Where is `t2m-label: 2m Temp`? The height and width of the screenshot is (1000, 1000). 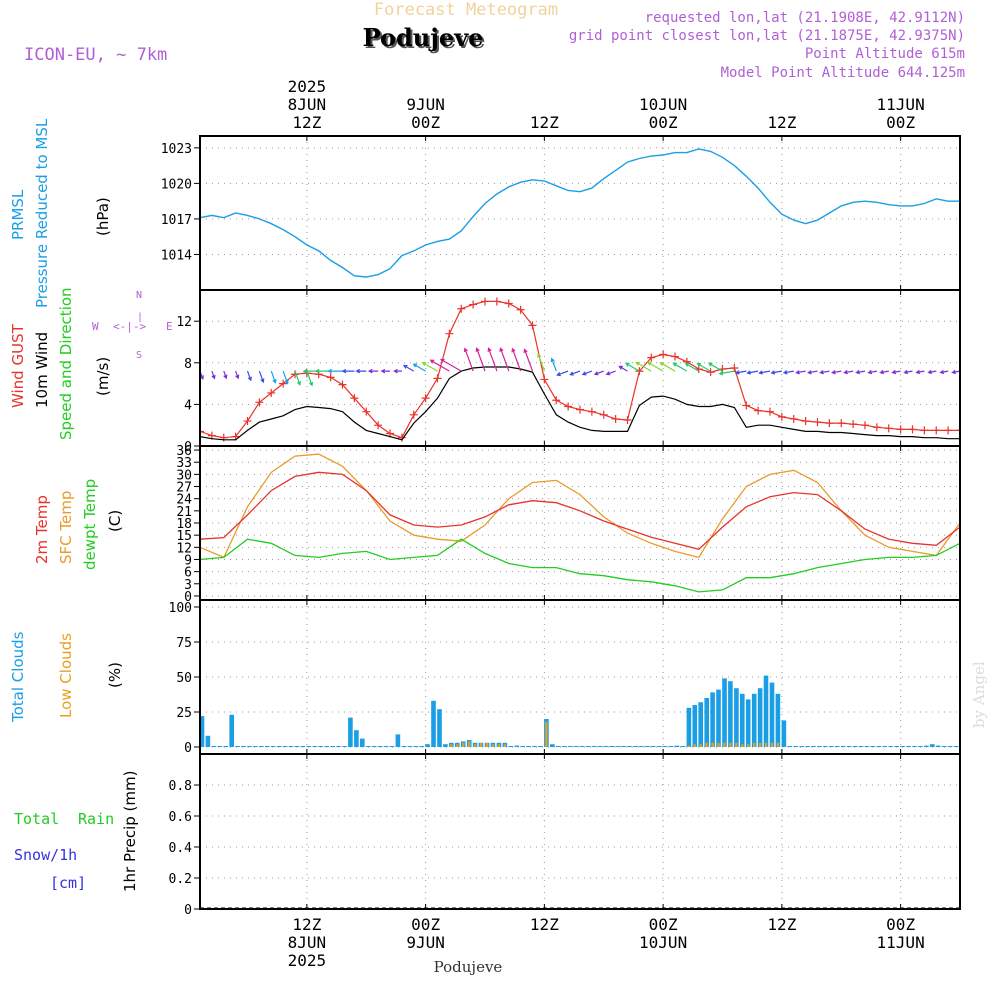
t2m-label: 2m Temp is located at coordinates (42, 529).